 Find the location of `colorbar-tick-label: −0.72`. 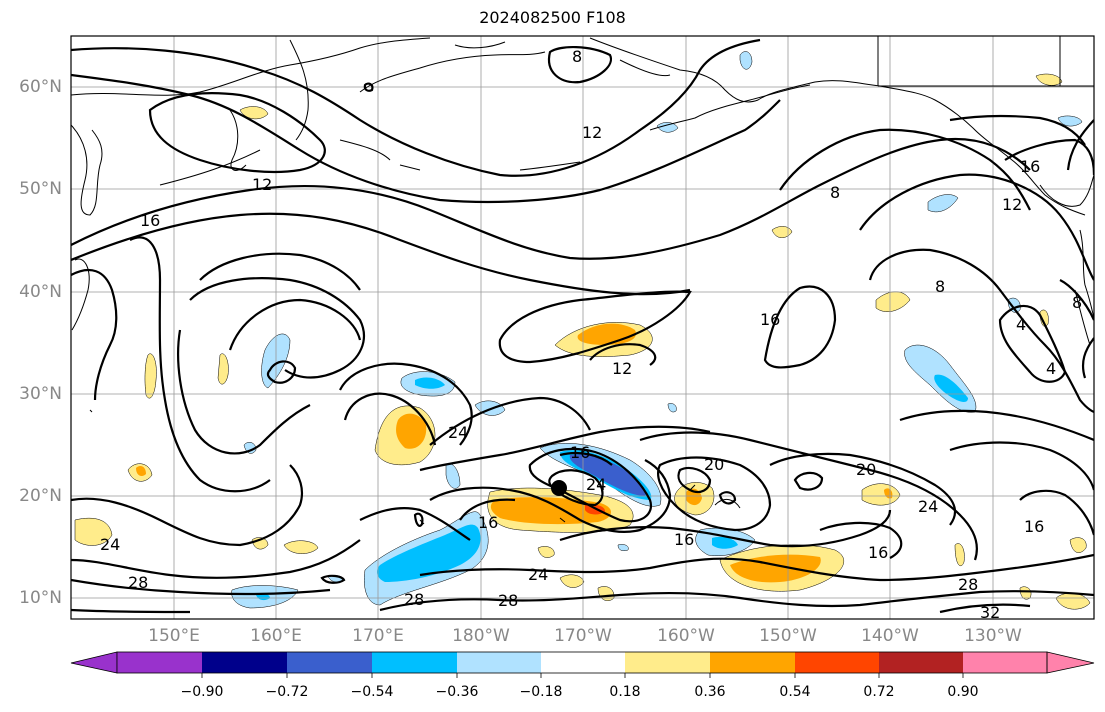

colorbar-tick-label: −0.72 is located at coordinates (287, 692).